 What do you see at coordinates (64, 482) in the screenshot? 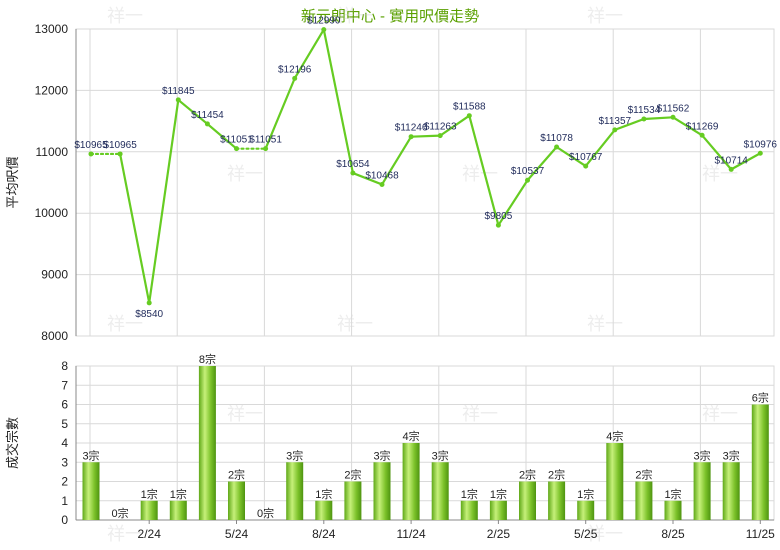
I see `bottom-ytick-label: 2` at bounding box center [64, 482].